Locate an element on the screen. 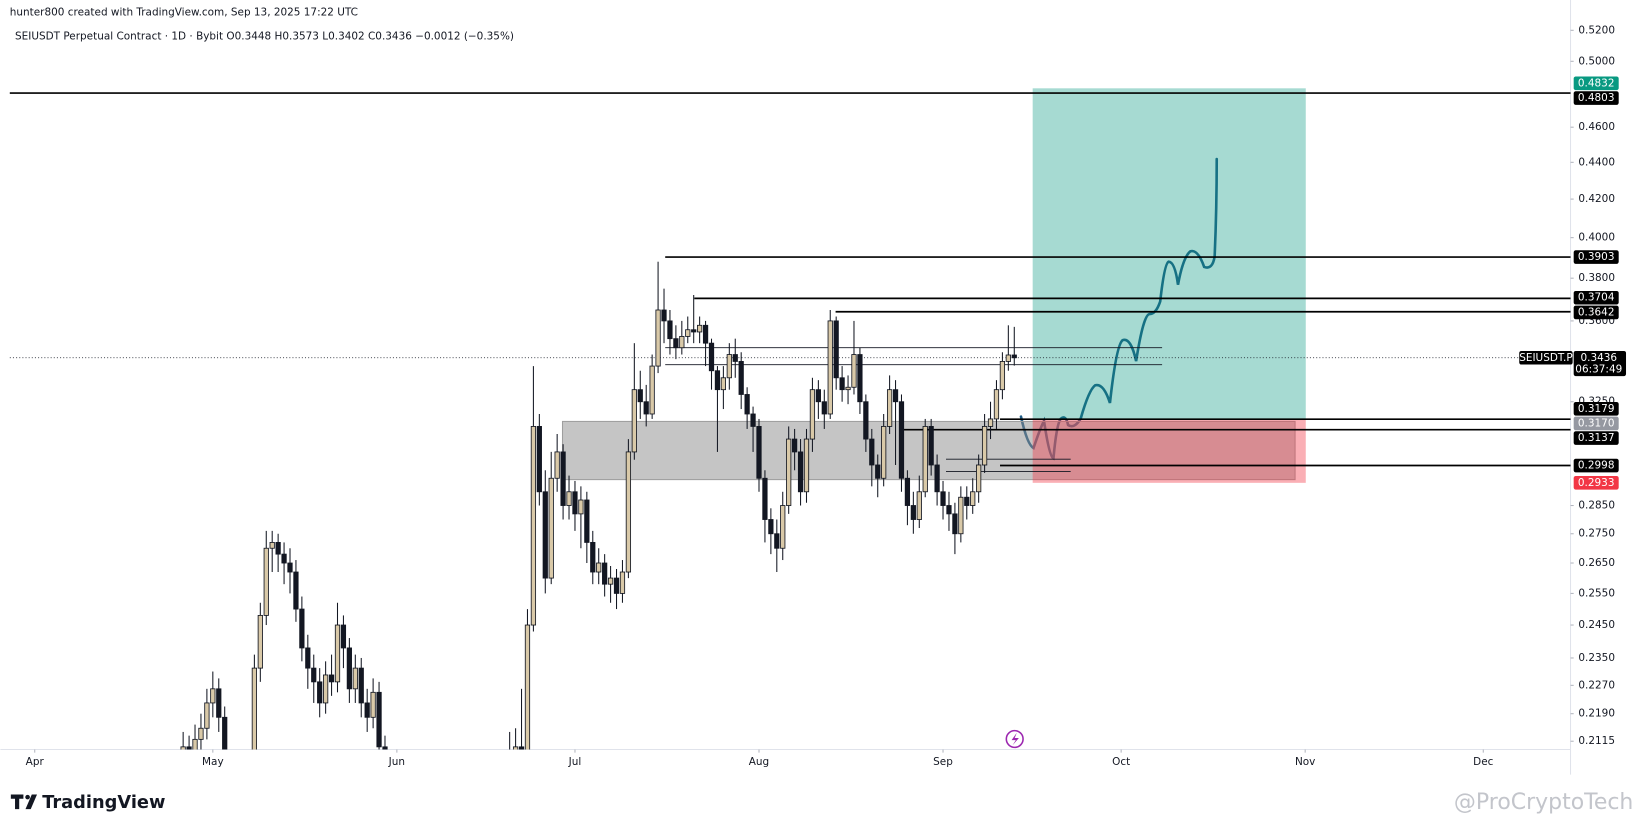 The width and height of the screenshot is (1640, 828). y-tick-label: 0.2190 is located at coordinates (1596, 714).